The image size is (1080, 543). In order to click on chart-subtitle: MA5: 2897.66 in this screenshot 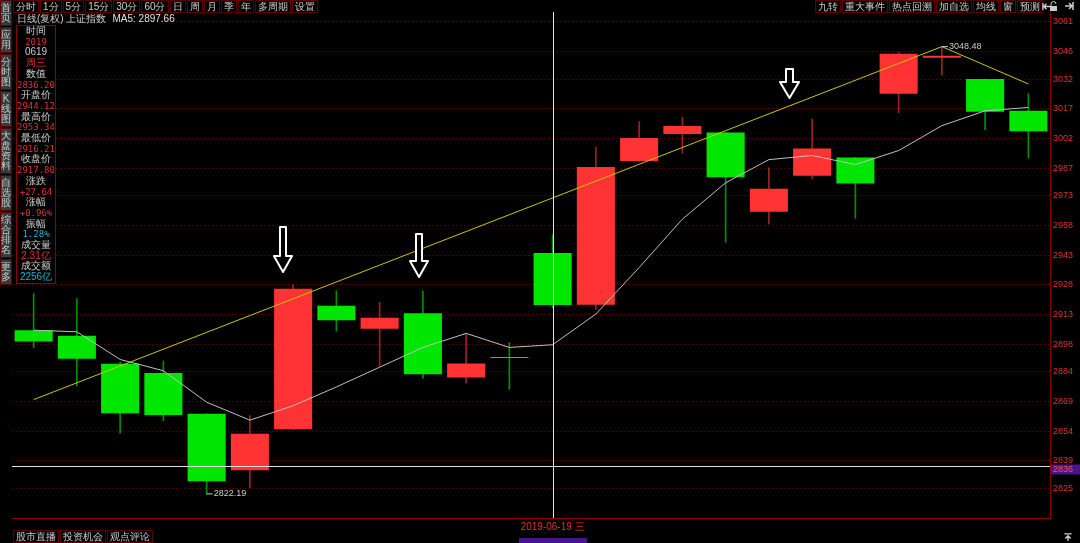, I will do `click(143, 18)`.